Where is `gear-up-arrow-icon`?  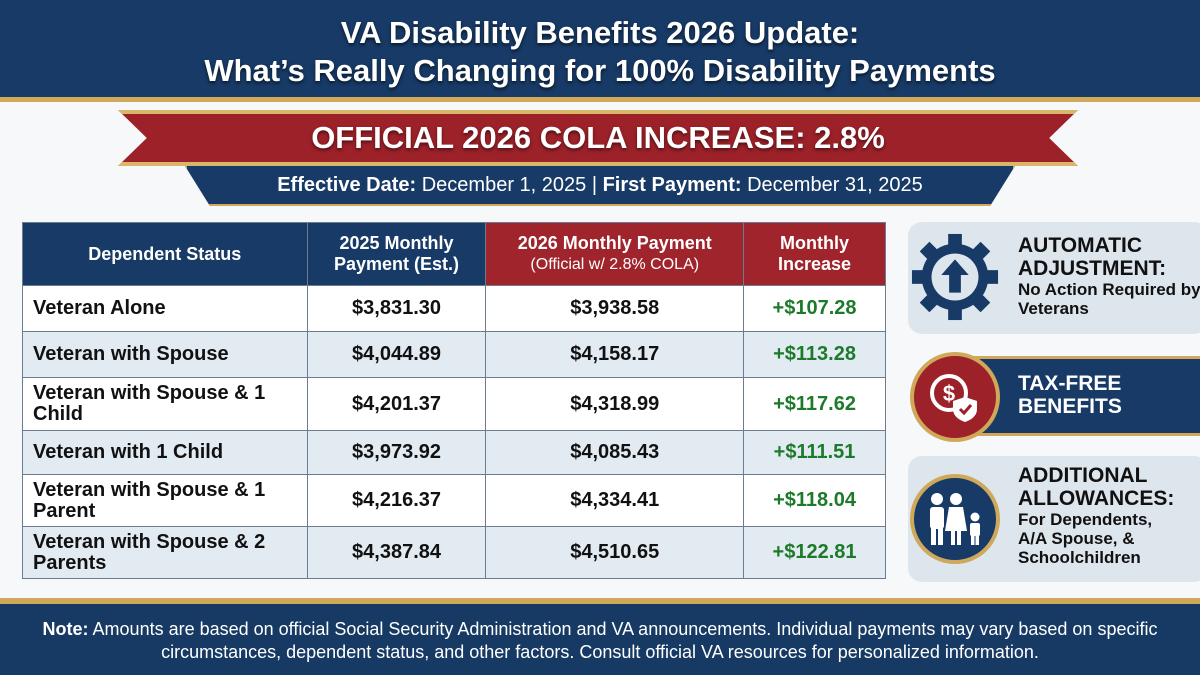 gear-up-arrow-icon is located at coordinates (955, 277).